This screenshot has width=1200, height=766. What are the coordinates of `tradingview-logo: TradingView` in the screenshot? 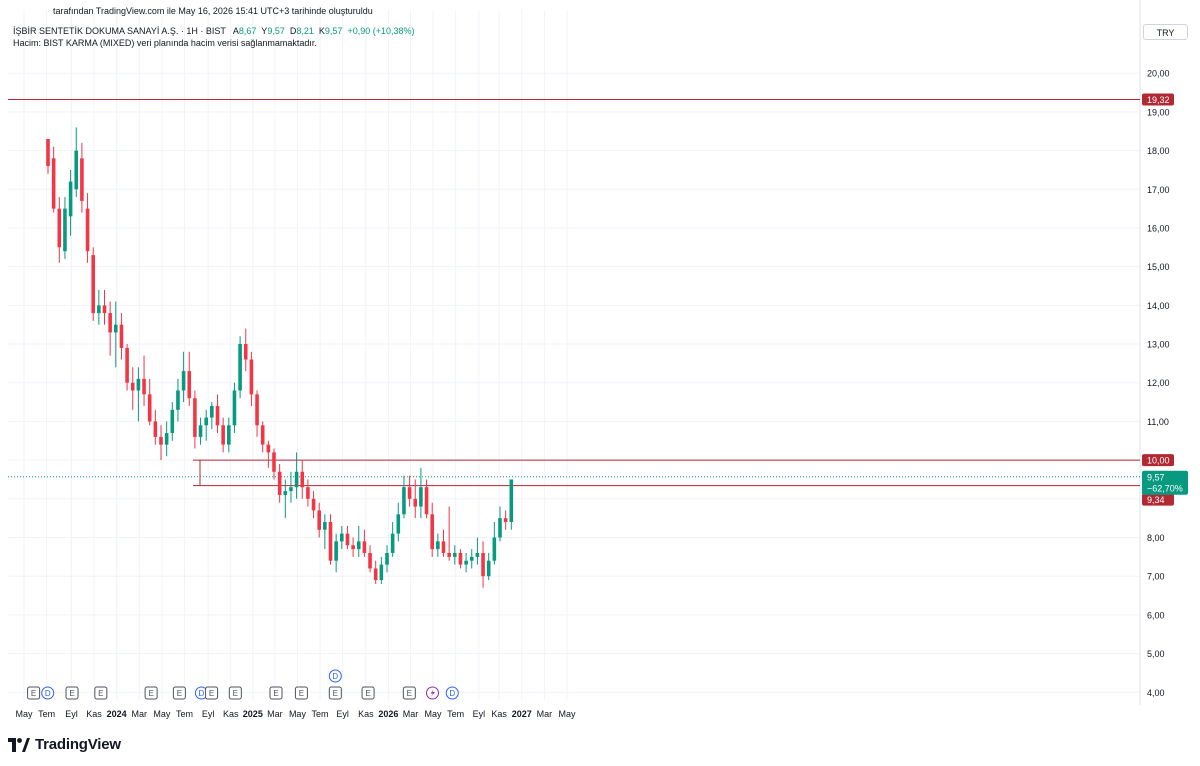 It's located at (64, 744).